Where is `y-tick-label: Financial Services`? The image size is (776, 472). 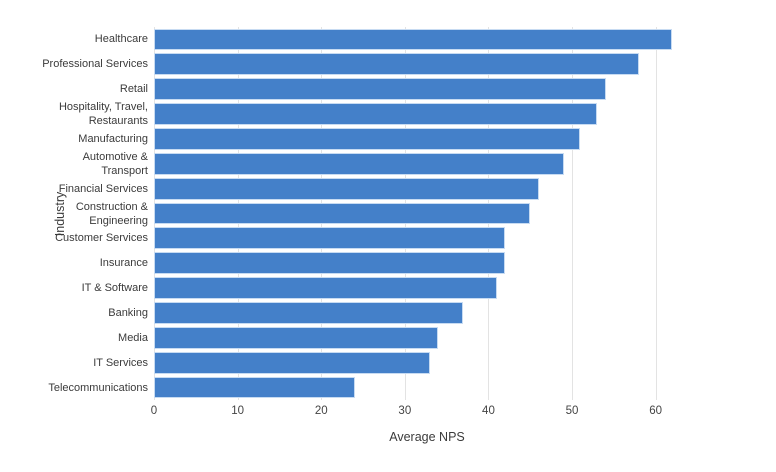
y-tick-label: Financial Services is located at coordinates (103, 188).